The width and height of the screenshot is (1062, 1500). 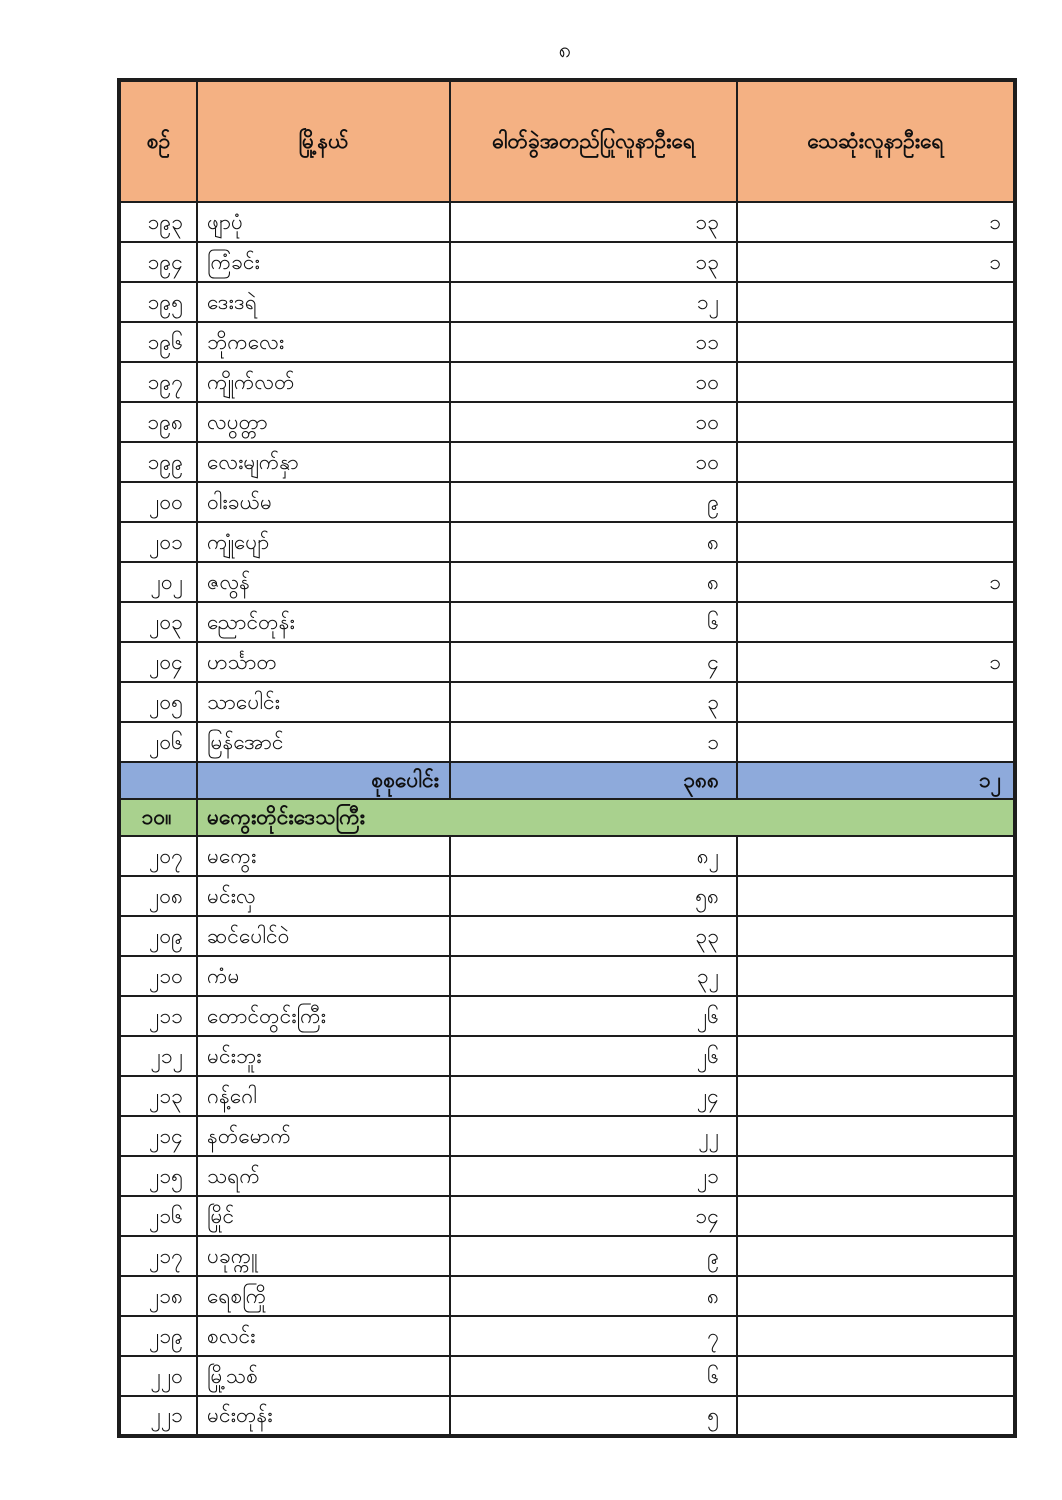 I want to click on region-section-row: ၁၀။ မကွေးတိုင်းဒေသကြီး, so click(x=567, y=817).